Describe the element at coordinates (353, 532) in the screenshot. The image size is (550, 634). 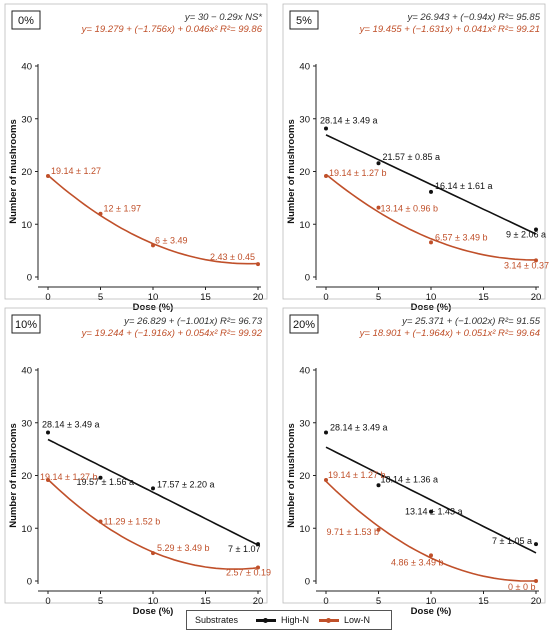
I see `data-label-low: 9.71 ± 1.53 b` at that location.